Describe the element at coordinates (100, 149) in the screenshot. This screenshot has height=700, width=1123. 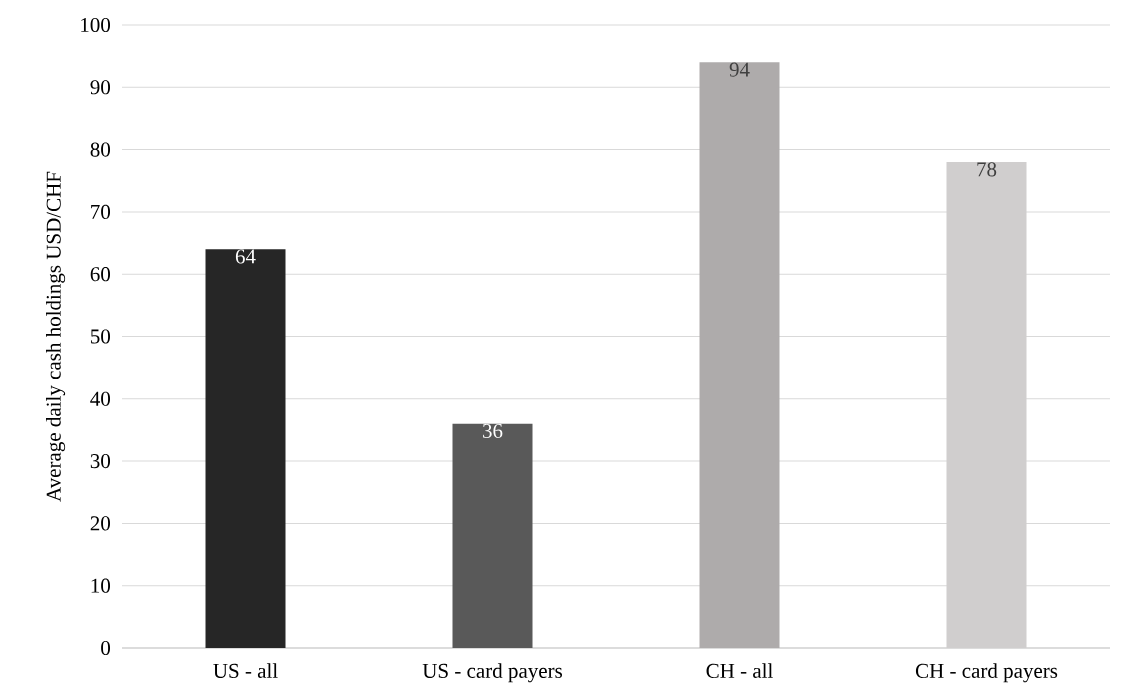
I see `y-tick-label: 80` at that location.